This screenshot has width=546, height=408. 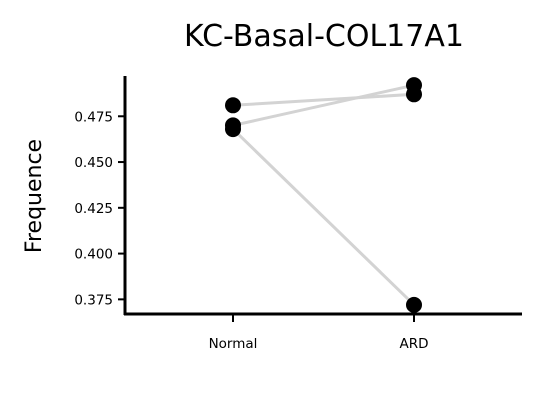 I want to click on y-tick-label: 0.450, so click(x=93, y=163).